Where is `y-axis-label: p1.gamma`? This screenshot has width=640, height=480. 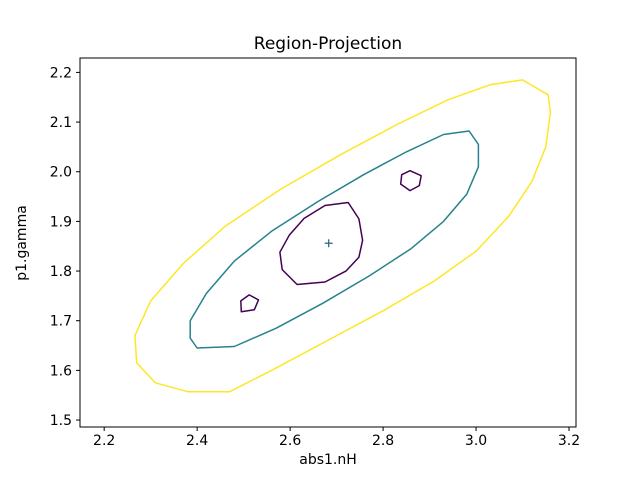 y-axis-label: p1.gamma is located at coordinates (22, 243).